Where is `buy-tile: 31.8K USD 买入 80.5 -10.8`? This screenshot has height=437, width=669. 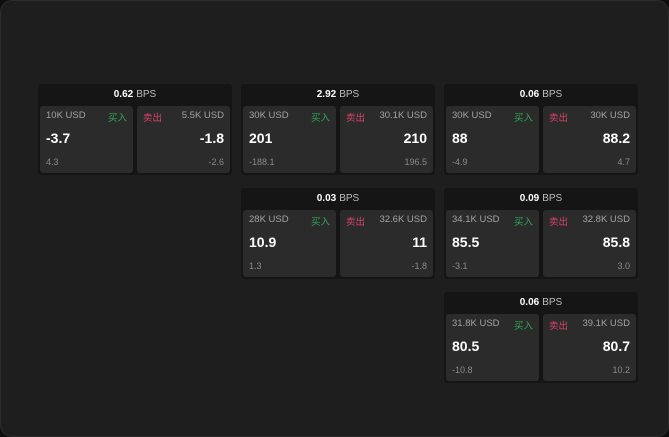
buy-tile: 31.8K USD 买入 80.5 -10.8 is located at coordinates (492, 347).